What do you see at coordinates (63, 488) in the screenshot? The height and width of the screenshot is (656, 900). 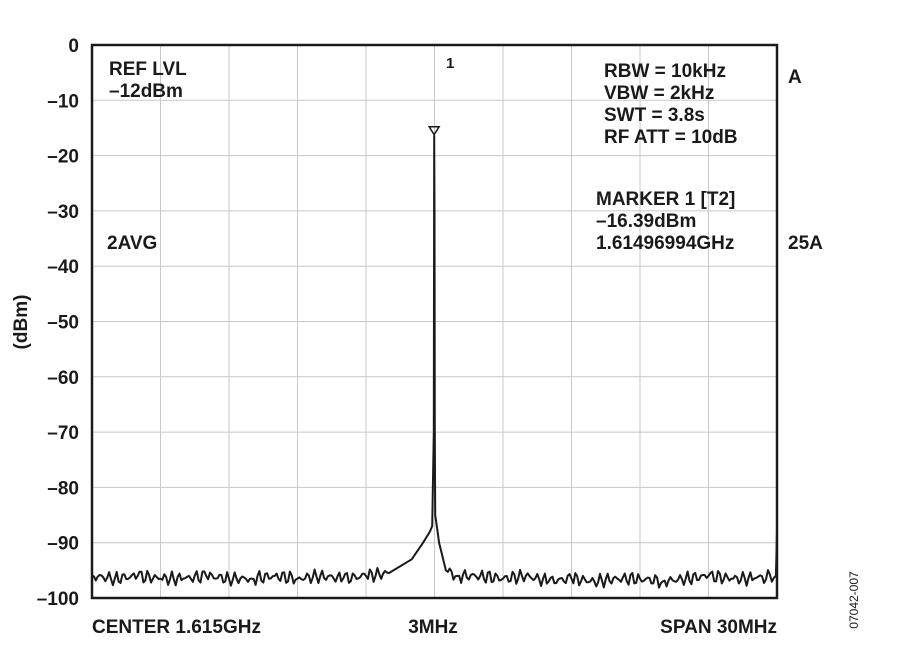 I see `y-tick-label: –80` at bounding box center [63, 488].